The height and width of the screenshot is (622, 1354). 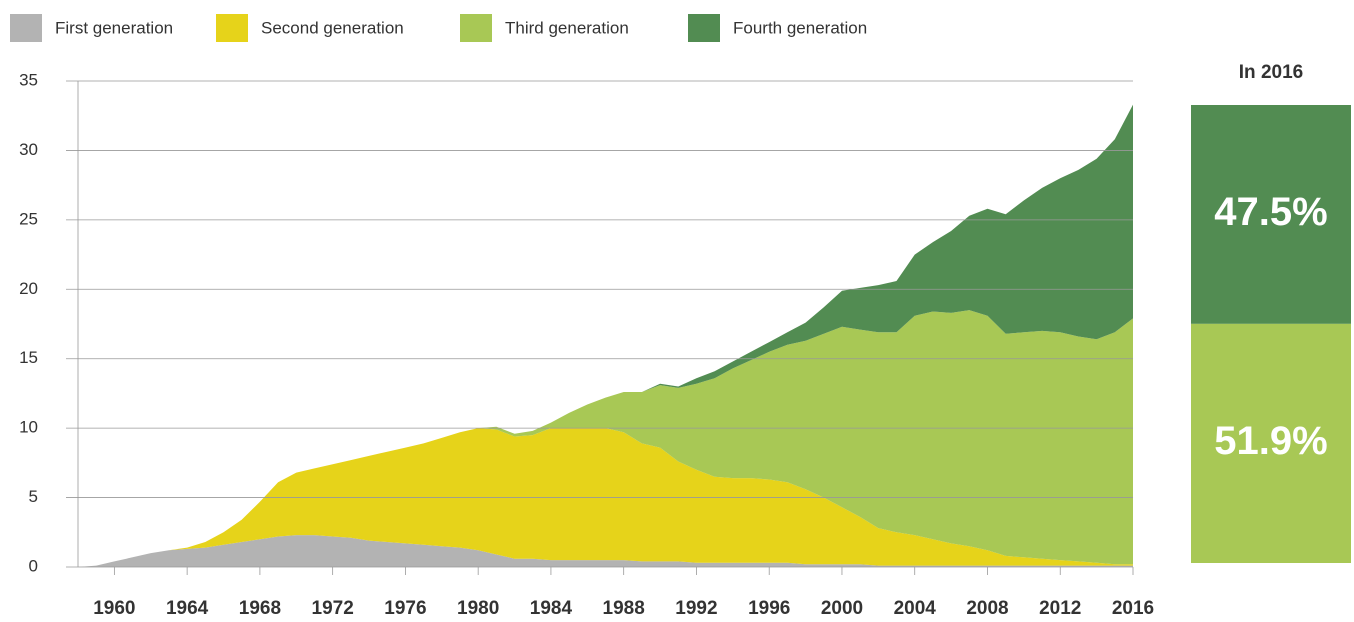 I want to click on share-label: 51.9%, so click(x=1270, y=441).